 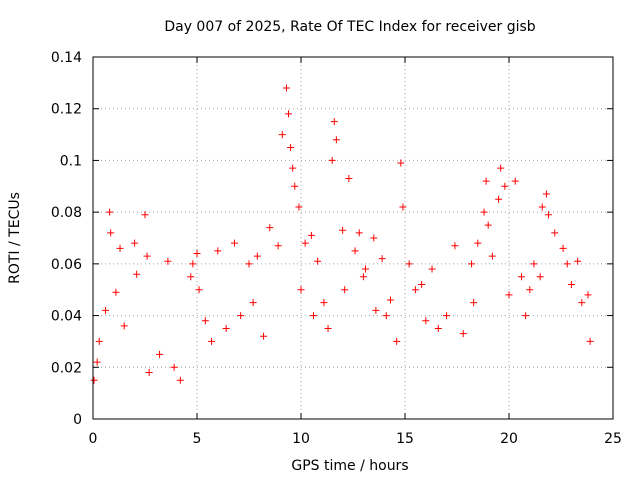 What do you see at coordinates (77, 420) in the screenshot?
I see `y-tick-label: 0` at bounding box center [77, 420].